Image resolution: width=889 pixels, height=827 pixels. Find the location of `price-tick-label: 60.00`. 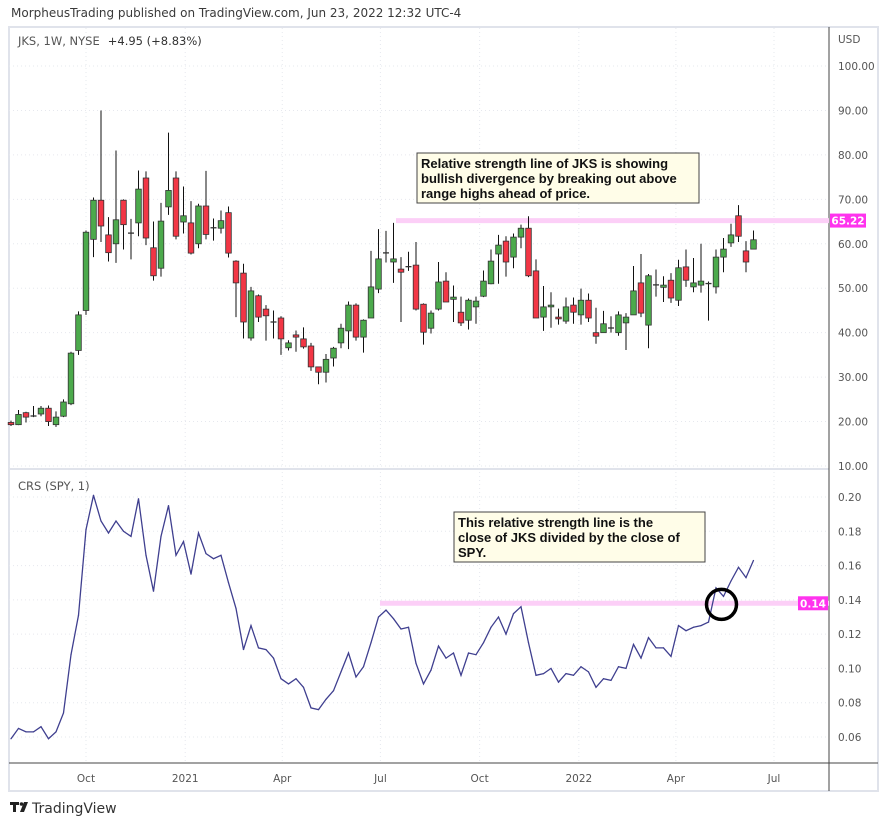

price-tick-label: 60.00 is located at coordinates (853, 245).